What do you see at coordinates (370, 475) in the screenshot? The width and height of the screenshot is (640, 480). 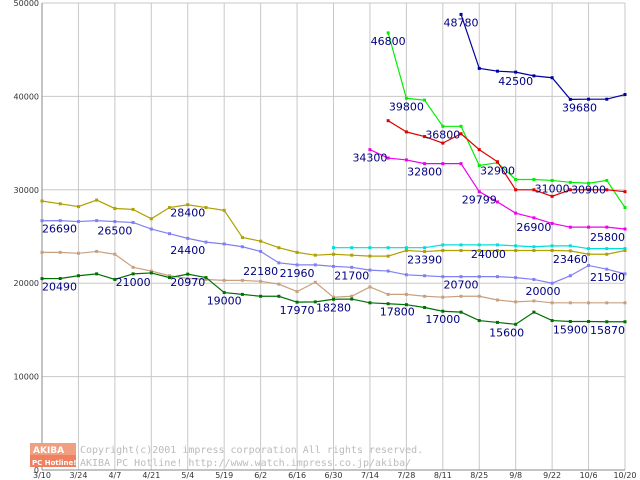 I see `x-tick-label: 7/14` at bounding box center [370, 475].